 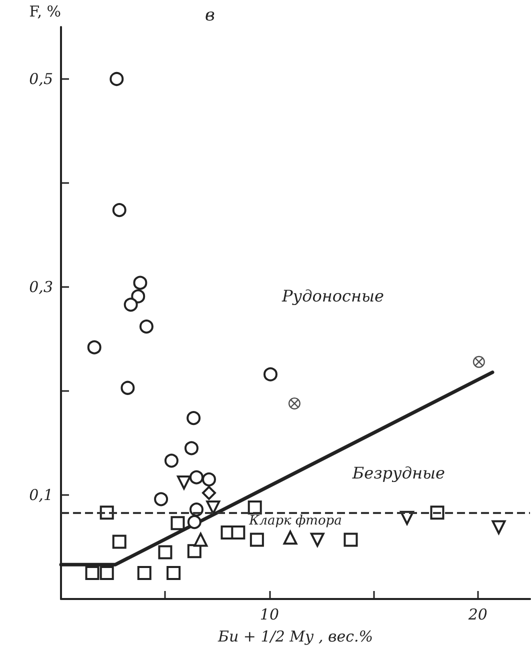 I want to click on annotation: Безрудные, so click(x=398, y=473).